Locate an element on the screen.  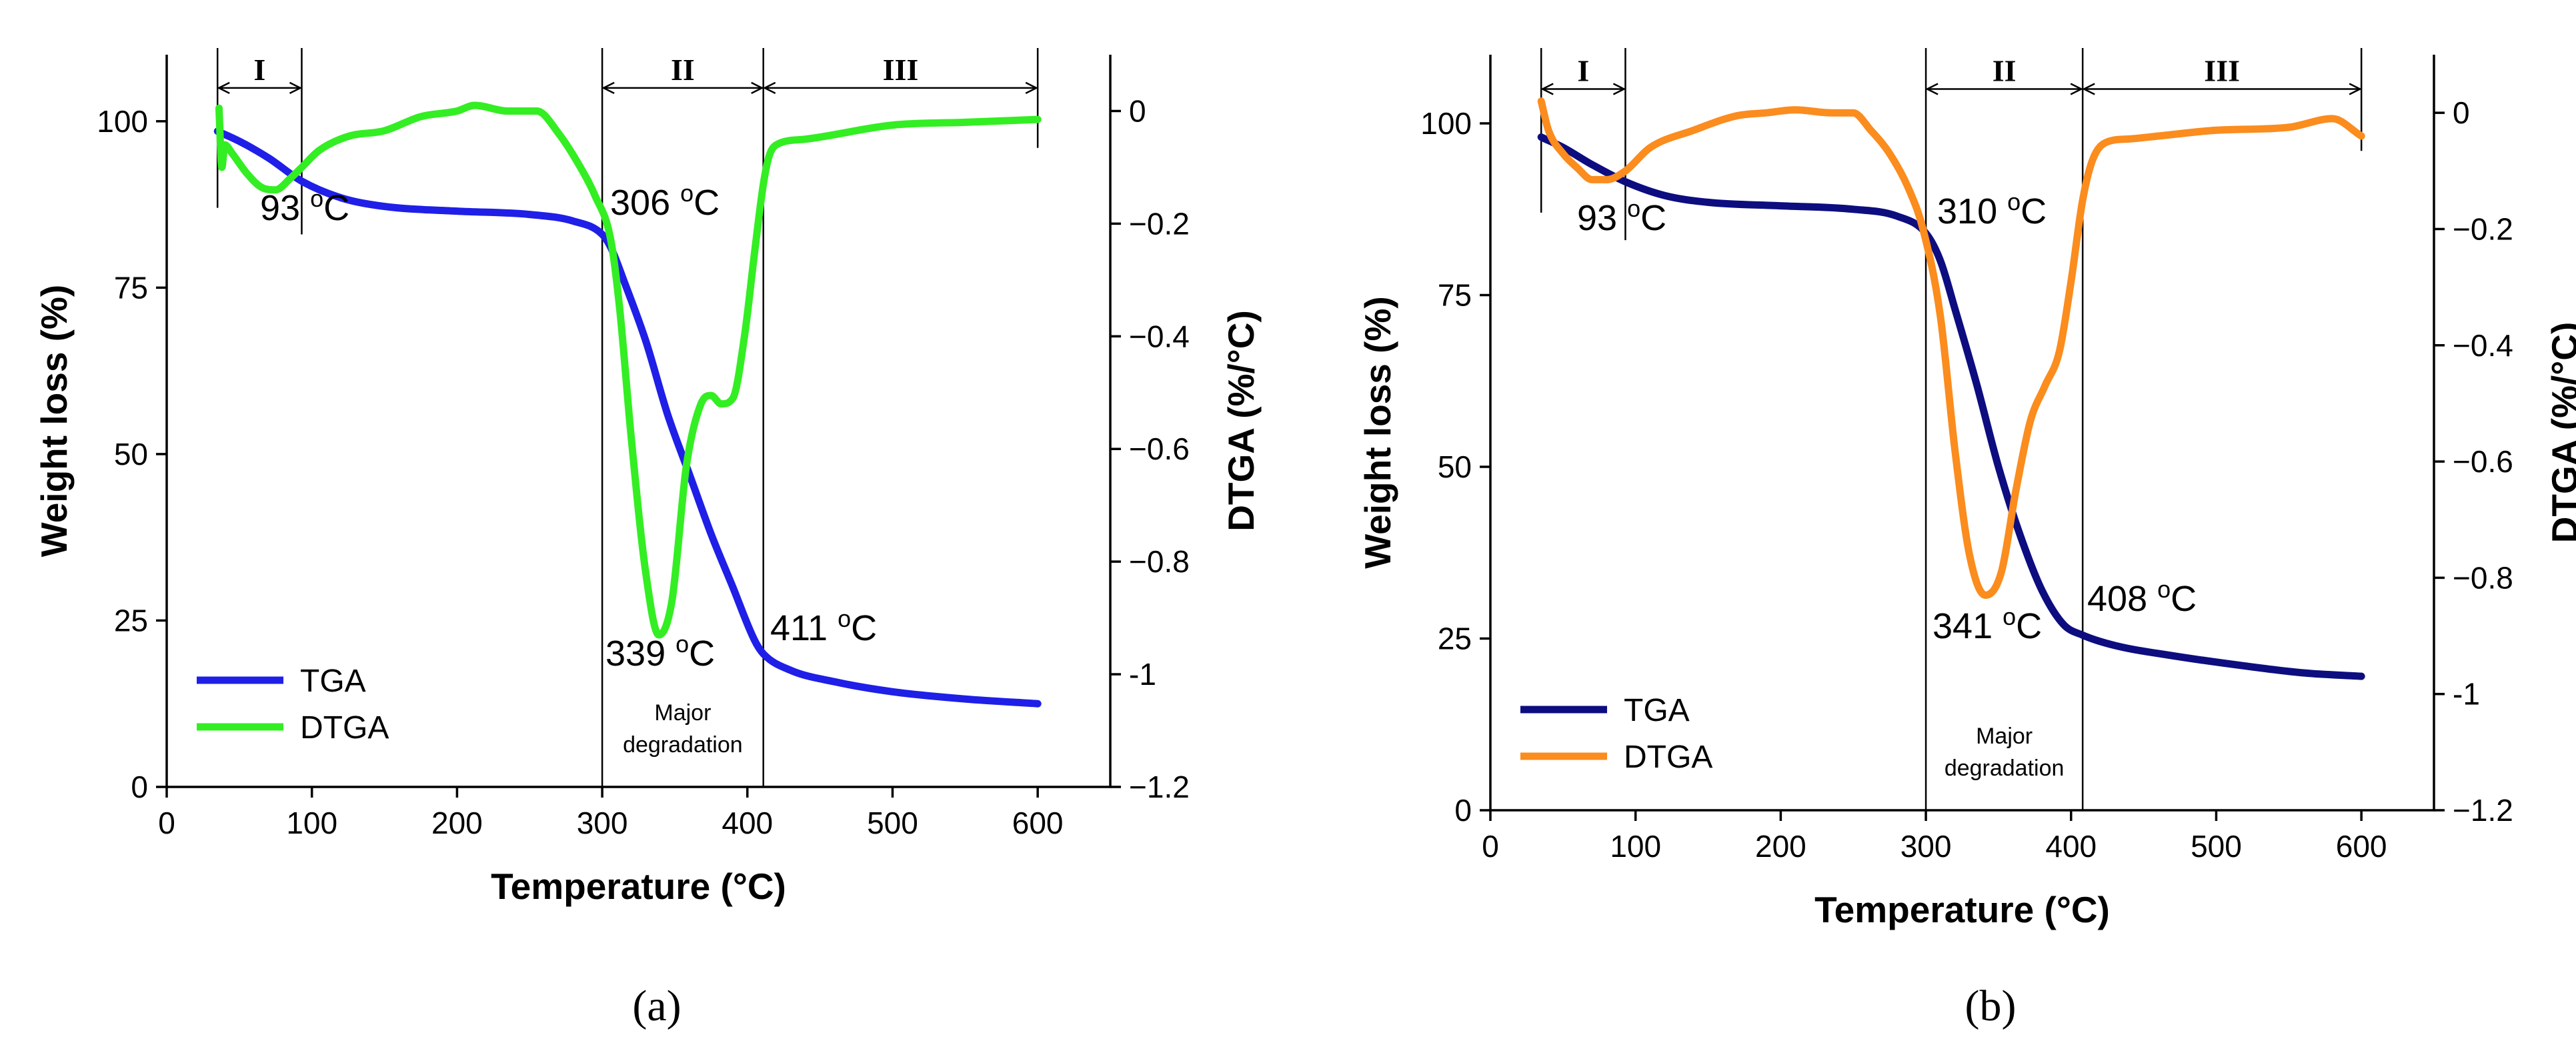
annotation-endset: 411 oC is located at coordinates (823, 626).